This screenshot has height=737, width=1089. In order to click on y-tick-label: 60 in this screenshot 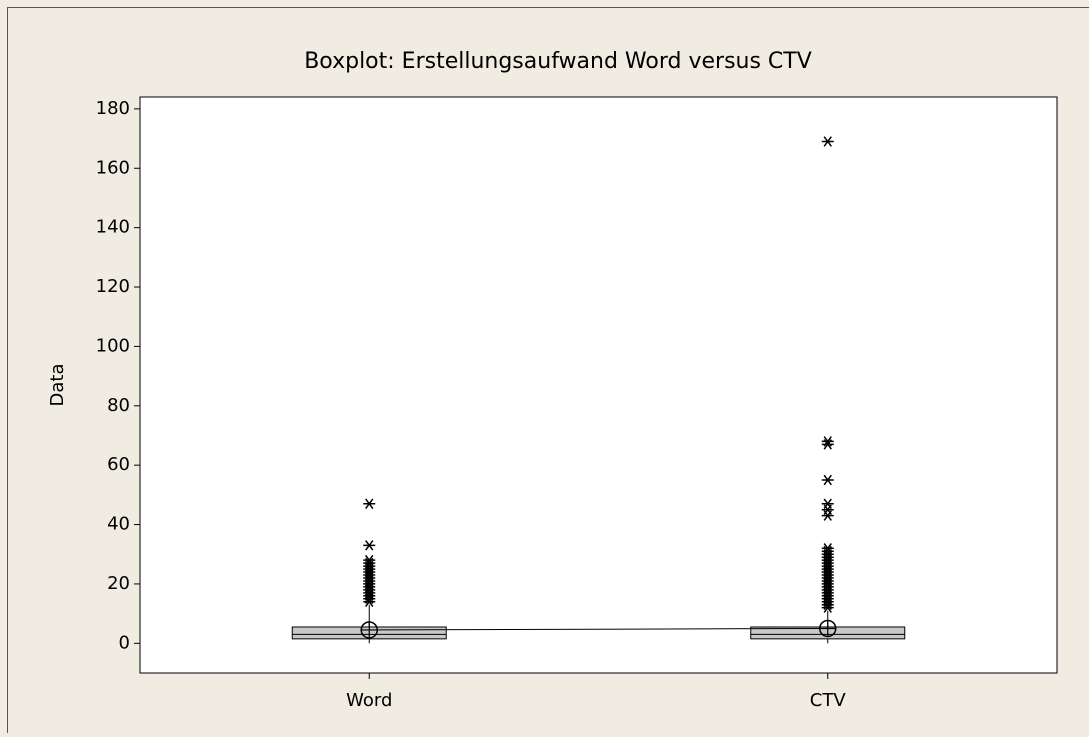, I will do `click(118, 464)`.